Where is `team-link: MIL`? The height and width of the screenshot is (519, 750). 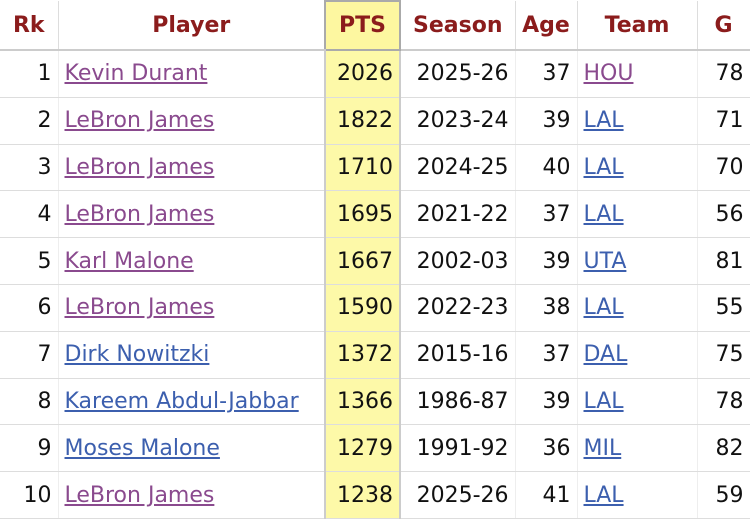 team-link: MIL is located at coordinates (602, 448).